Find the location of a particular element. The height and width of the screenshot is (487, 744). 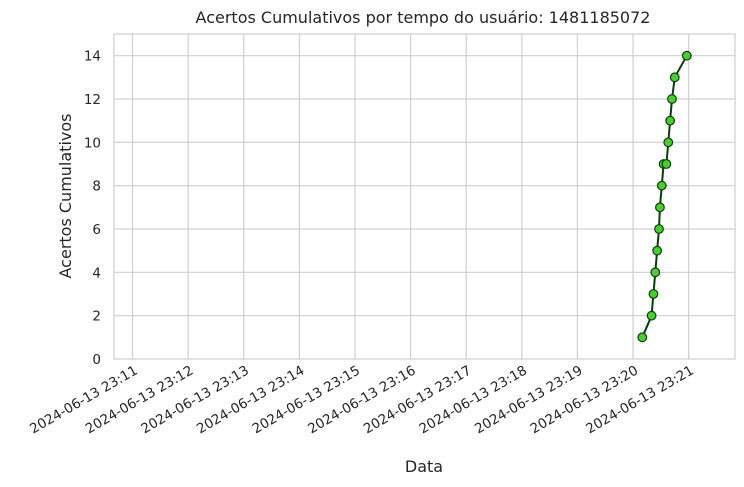

y-axis-ticks: 0 2 4 6 8 10 12 14 is located at coordinates (92, 208).